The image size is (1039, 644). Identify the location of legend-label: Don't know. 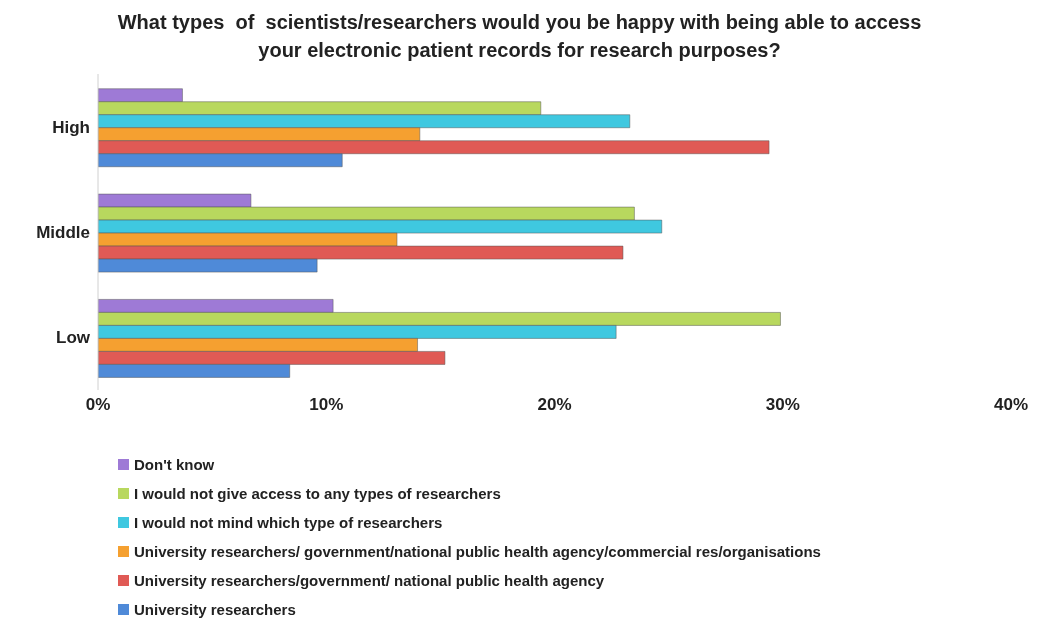
(174, 464).